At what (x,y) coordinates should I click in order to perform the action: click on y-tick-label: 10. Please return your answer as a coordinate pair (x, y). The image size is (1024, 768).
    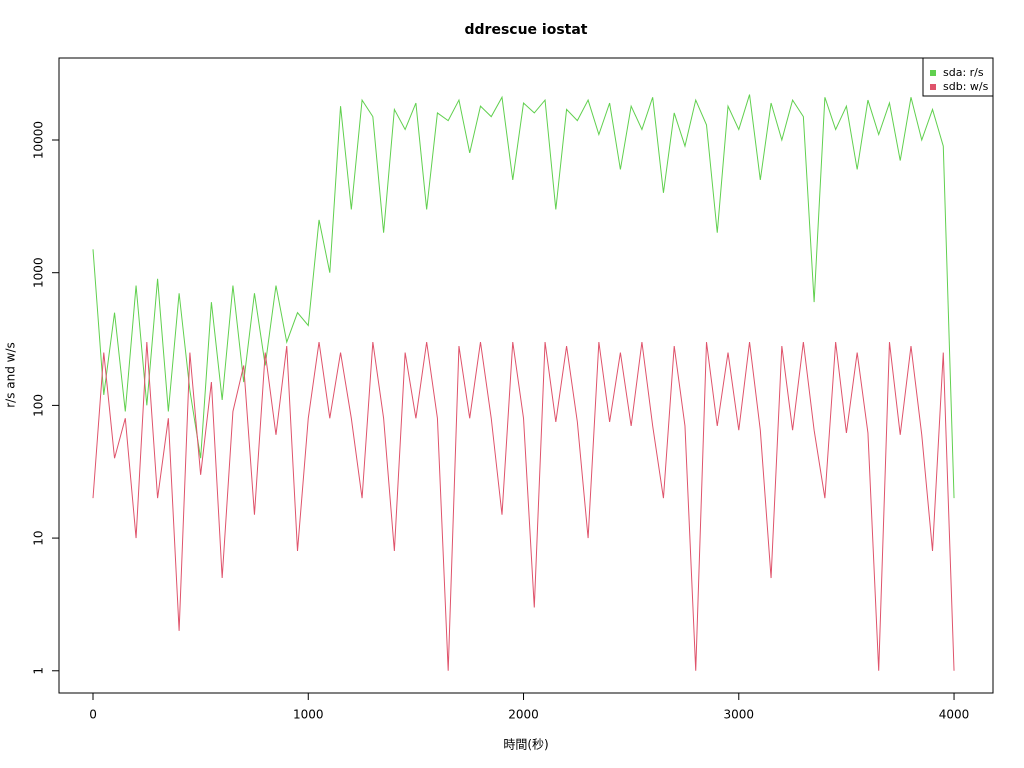
    Looking at the image, I should click on (39, 537).